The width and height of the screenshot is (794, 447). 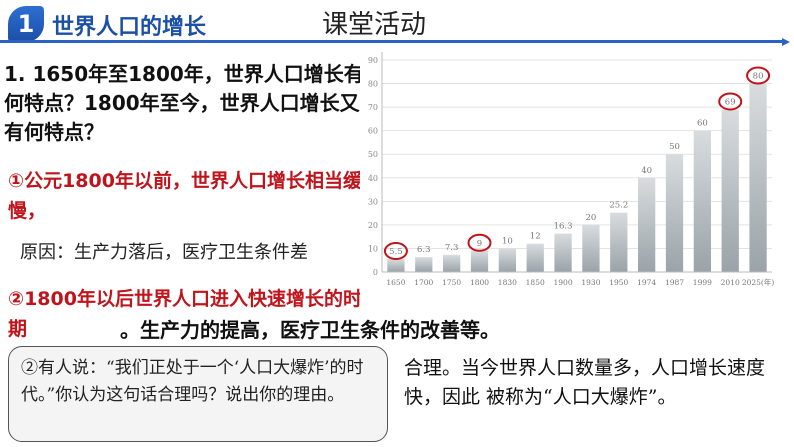 What do you see at coordinates (585, 382) in the screenshot?
I see `discussion-answer: 合理。当今世界人口数量多，人口增长速度快，因此 被称为“人口大爆炸”。` at bounding box center [585, 382].